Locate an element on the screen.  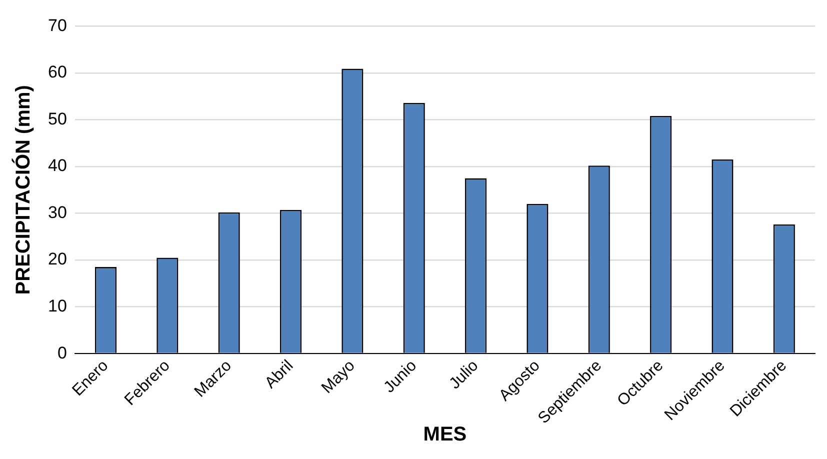
y-tick-label: 40 is located at coordinates (57, 166).